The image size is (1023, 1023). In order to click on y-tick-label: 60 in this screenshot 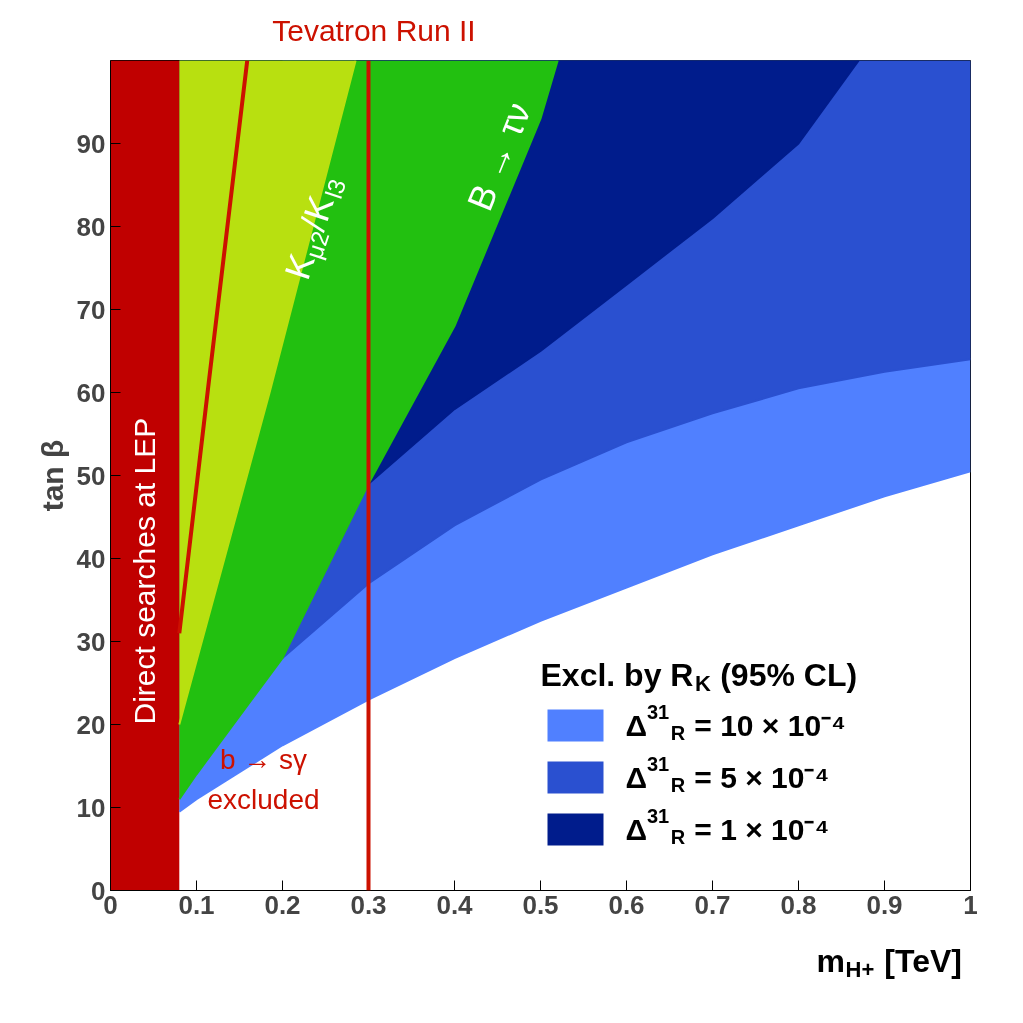, I will do `click(91, 392)`.